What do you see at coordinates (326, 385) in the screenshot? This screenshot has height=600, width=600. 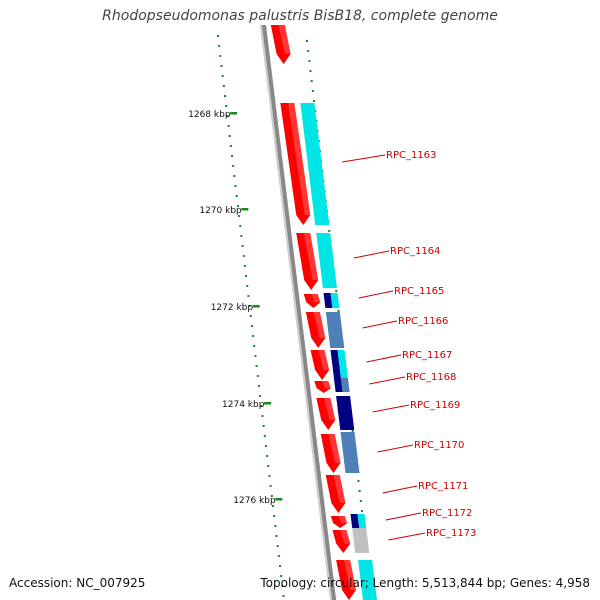 I see `gene-arrow-rpc-1168-shade` at bounding box center [326, 385].